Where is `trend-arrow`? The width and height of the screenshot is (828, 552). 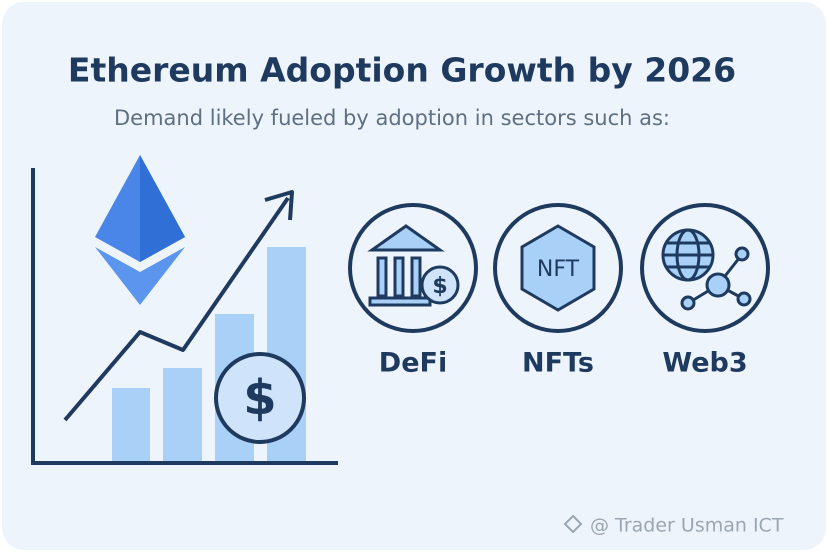
trend-arrow is located at coordinates (176, 309).